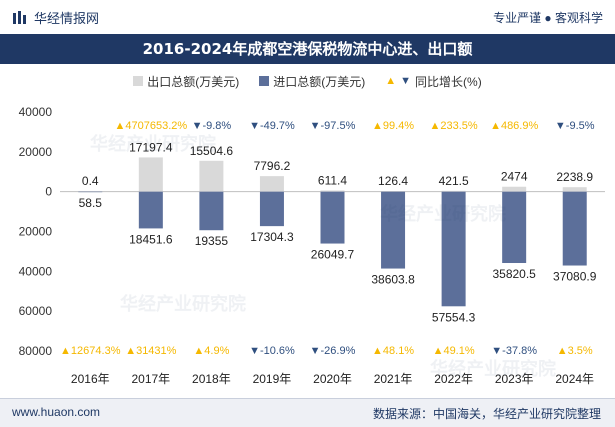 Image resolution: width=615 pixels, height=427 pixels. What do you see at coordinates (307, 17) in the screenshot?
I see `top-bar: 华经情报网 专业严谨 ● 客观科学` at bounding box center [307, 17].